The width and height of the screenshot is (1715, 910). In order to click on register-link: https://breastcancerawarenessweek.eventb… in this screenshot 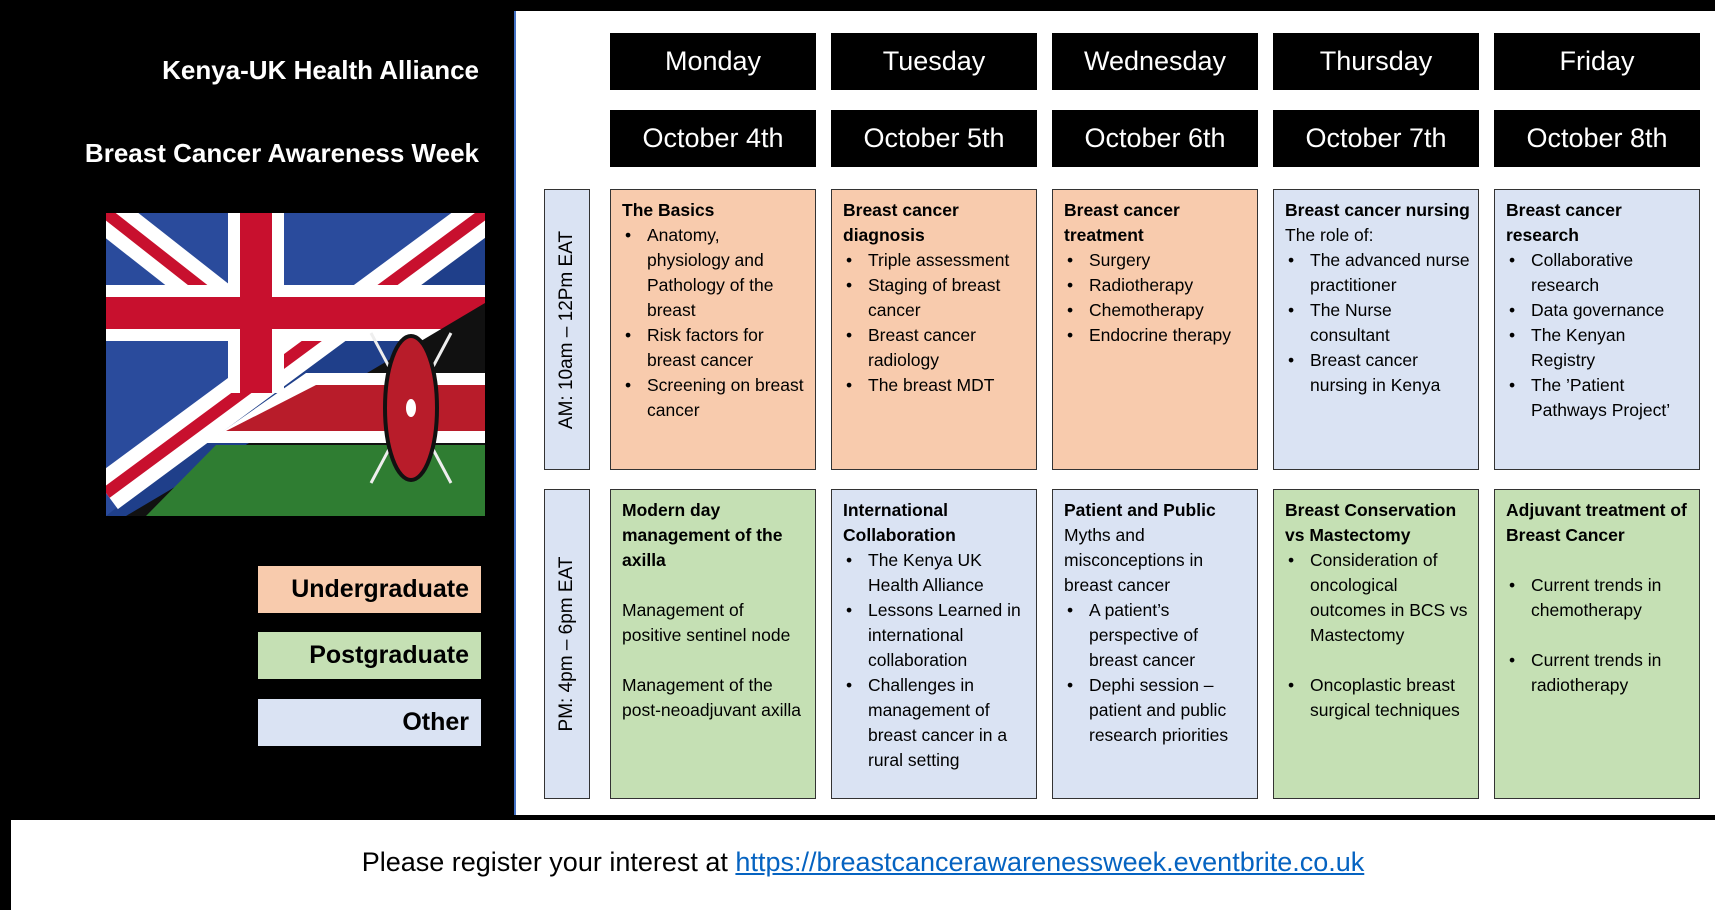, I will do `click(1050, 862)`.